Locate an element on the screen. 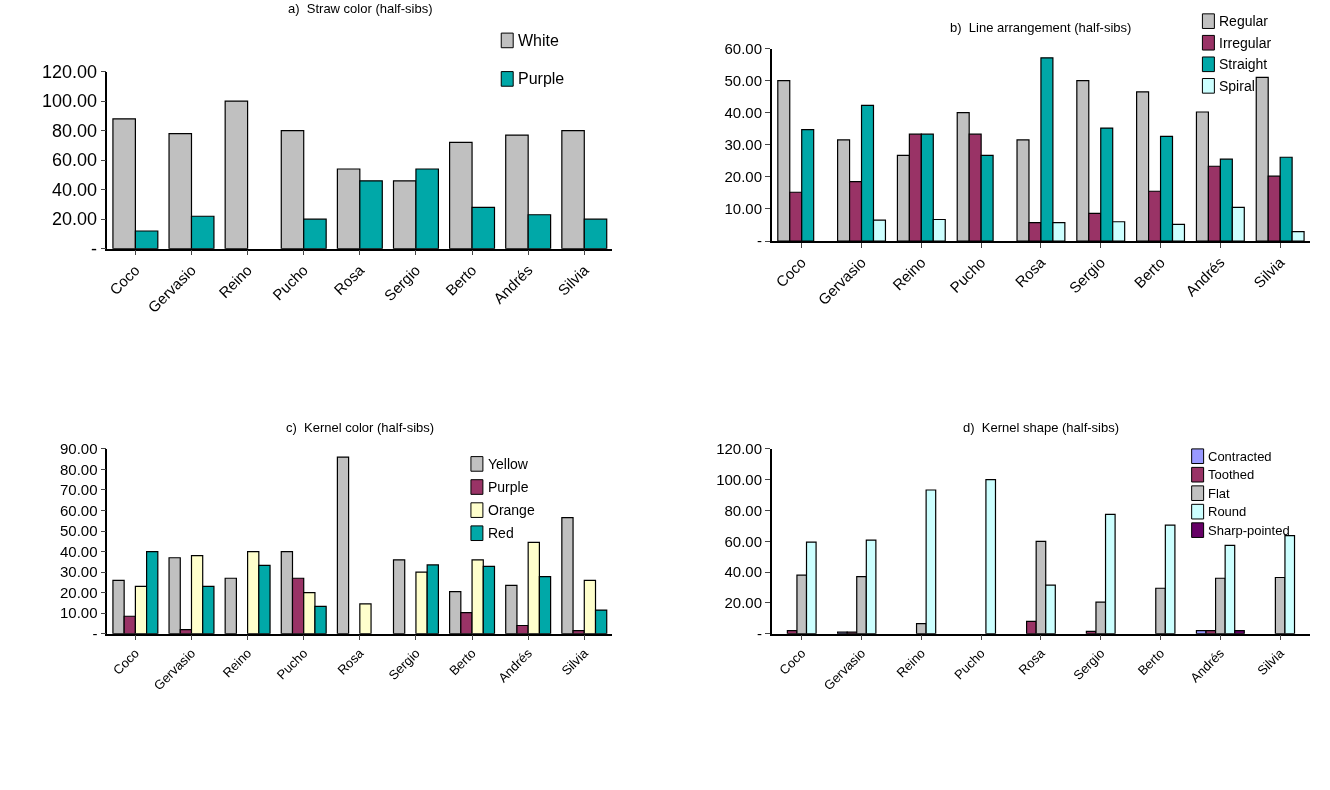 The image size is (1330, 790). legend-label: Spiral is located at coordinates (1237, 86).